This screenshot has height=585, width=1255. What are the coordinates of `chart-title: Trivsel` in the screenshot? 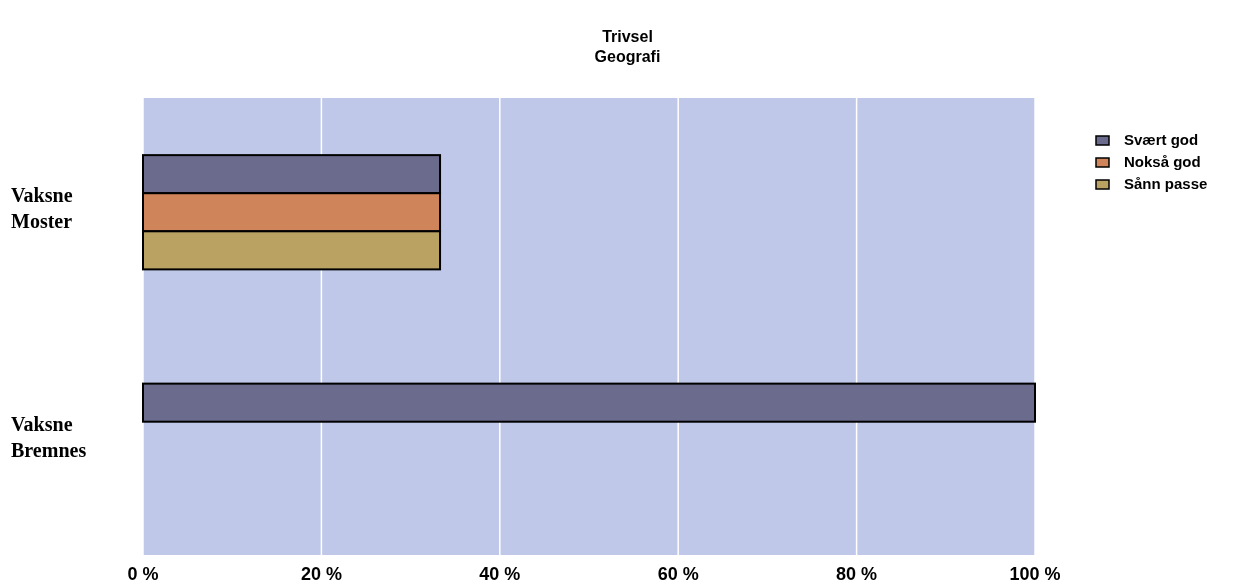 It's located at (627, 36).